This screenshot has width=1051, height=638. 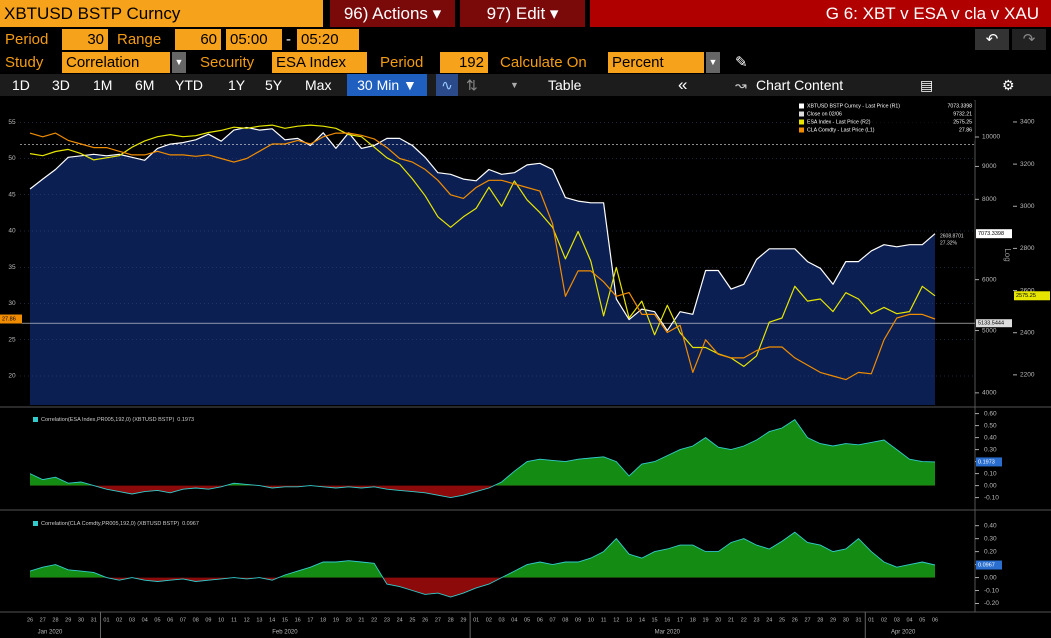 I want to click on input: 30, so click(x=85, y=39).